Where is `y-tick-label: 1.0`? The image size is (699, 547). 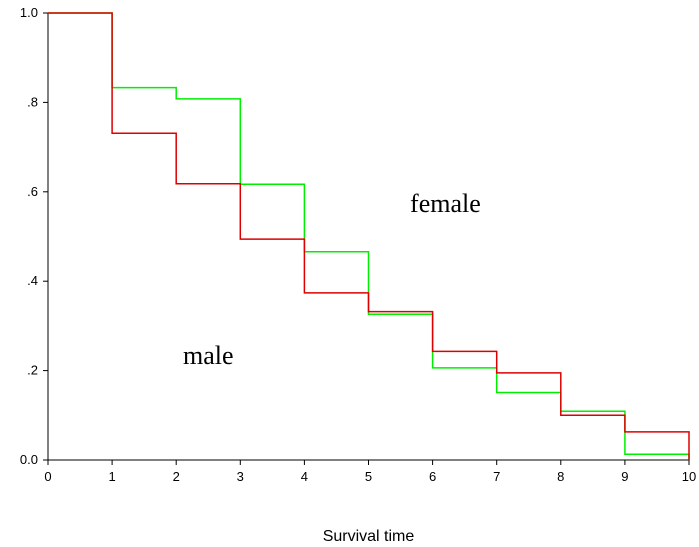 y-tick-label: 1.0 is located at coordinates (29, 12).